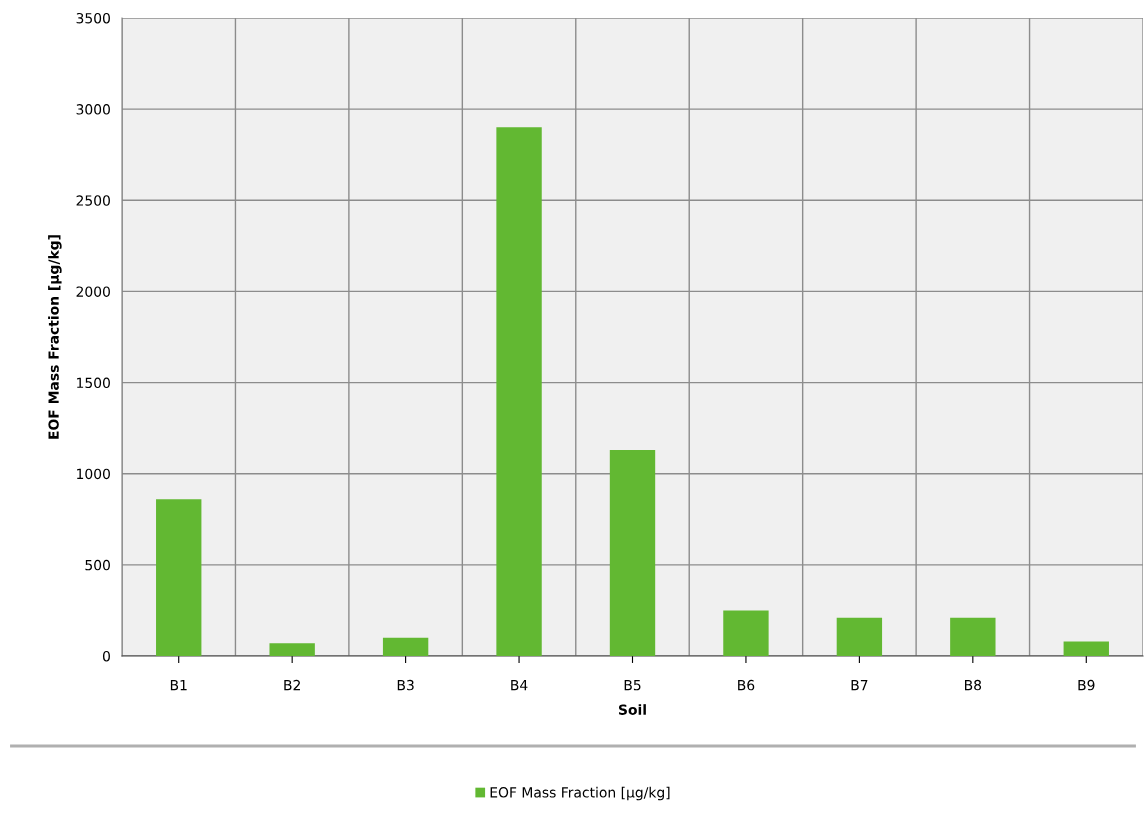  Describe the element at coordinates (632, 685) in the screenshot. I see `x-tick-label: B5` at that location.